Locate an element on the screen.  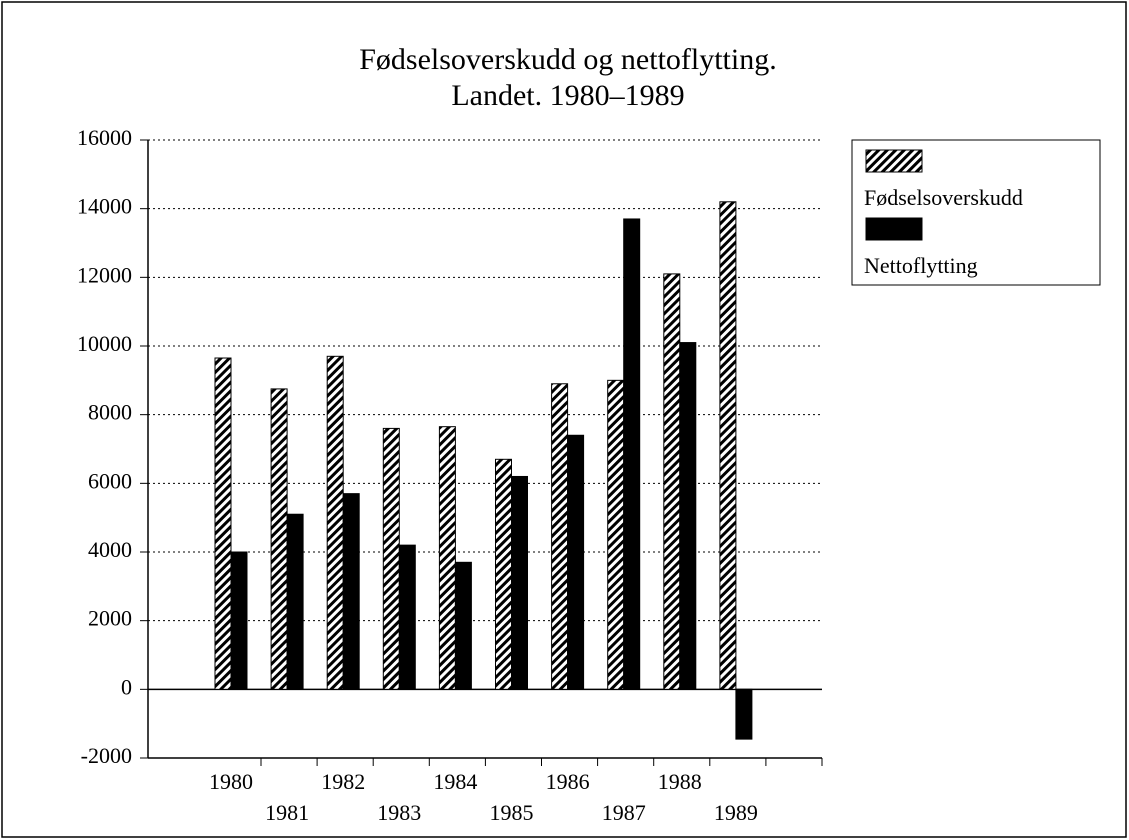
y-tick-label: 12000 is located at coordinates (104, 274).